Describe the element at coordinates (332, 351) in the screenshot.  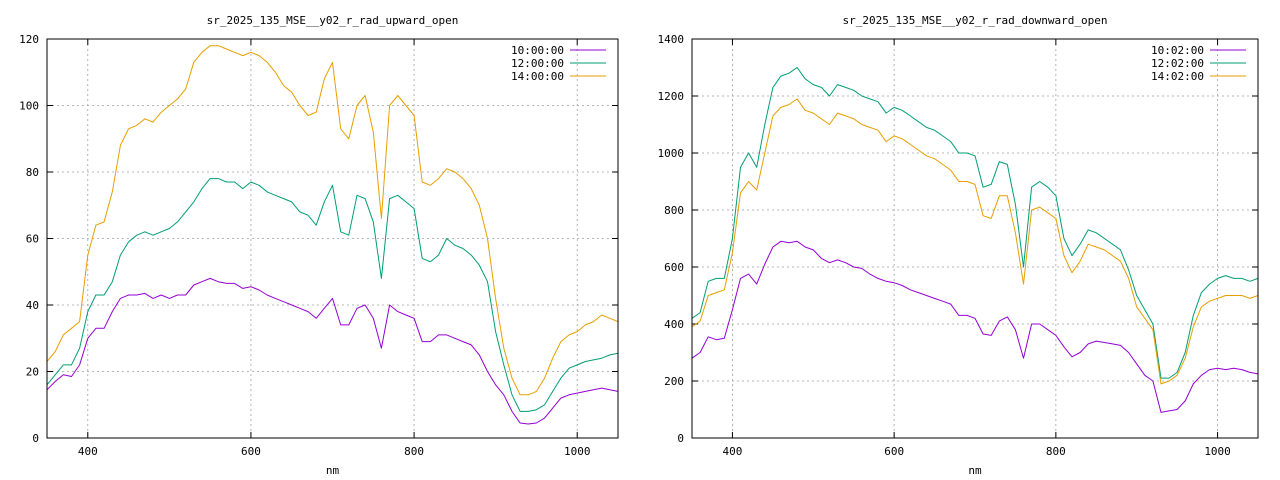
I see `series-line` at that location.